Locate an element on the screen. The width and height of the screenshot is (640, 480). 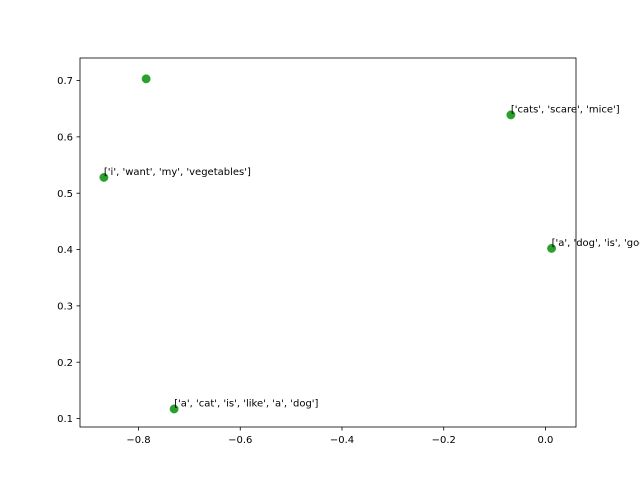
y-tick-label: 0.6 is located at coordinates (65, 137).